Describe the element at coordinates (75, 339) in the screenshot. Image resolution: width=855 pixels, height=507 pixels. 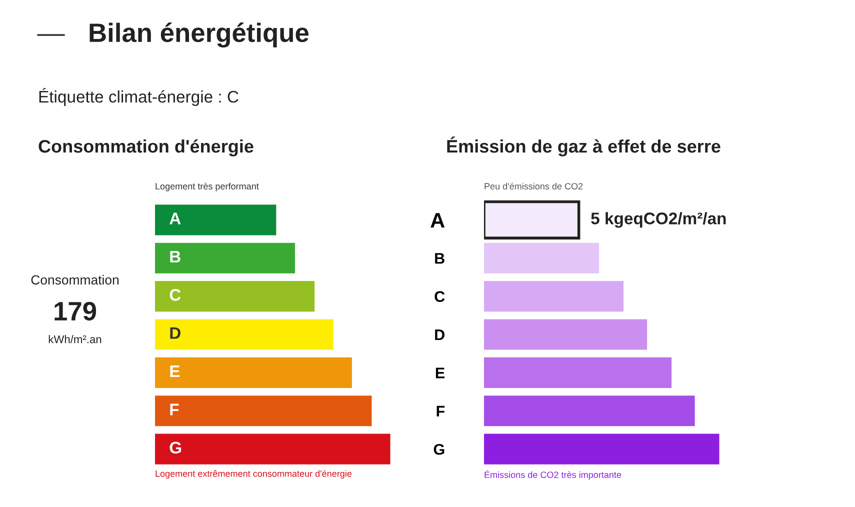
I see `text: kWh/m².an` at that location.